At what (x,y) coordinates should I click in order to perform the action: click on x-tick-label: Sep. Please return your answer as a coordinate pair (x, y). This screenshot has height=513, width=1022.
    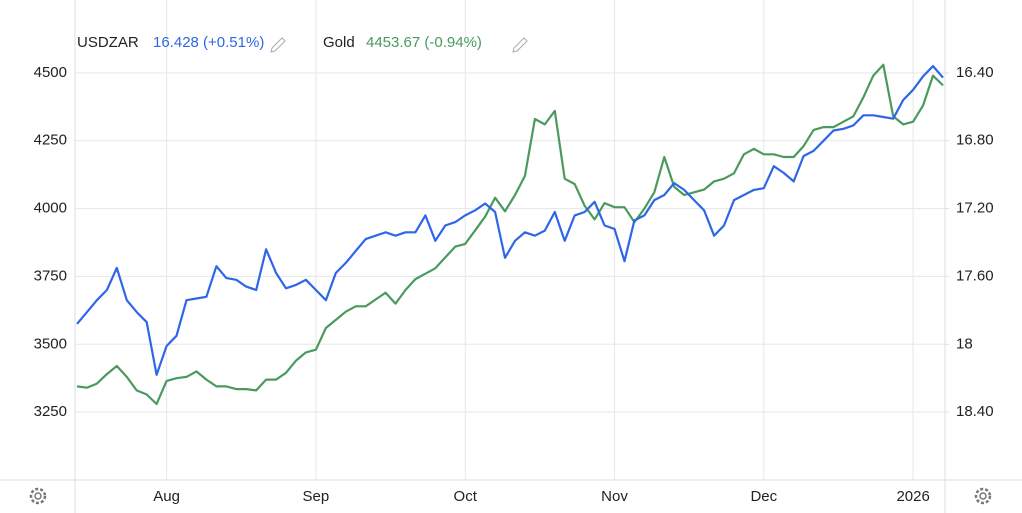
    Looking at the image, I should click on (316, 496).